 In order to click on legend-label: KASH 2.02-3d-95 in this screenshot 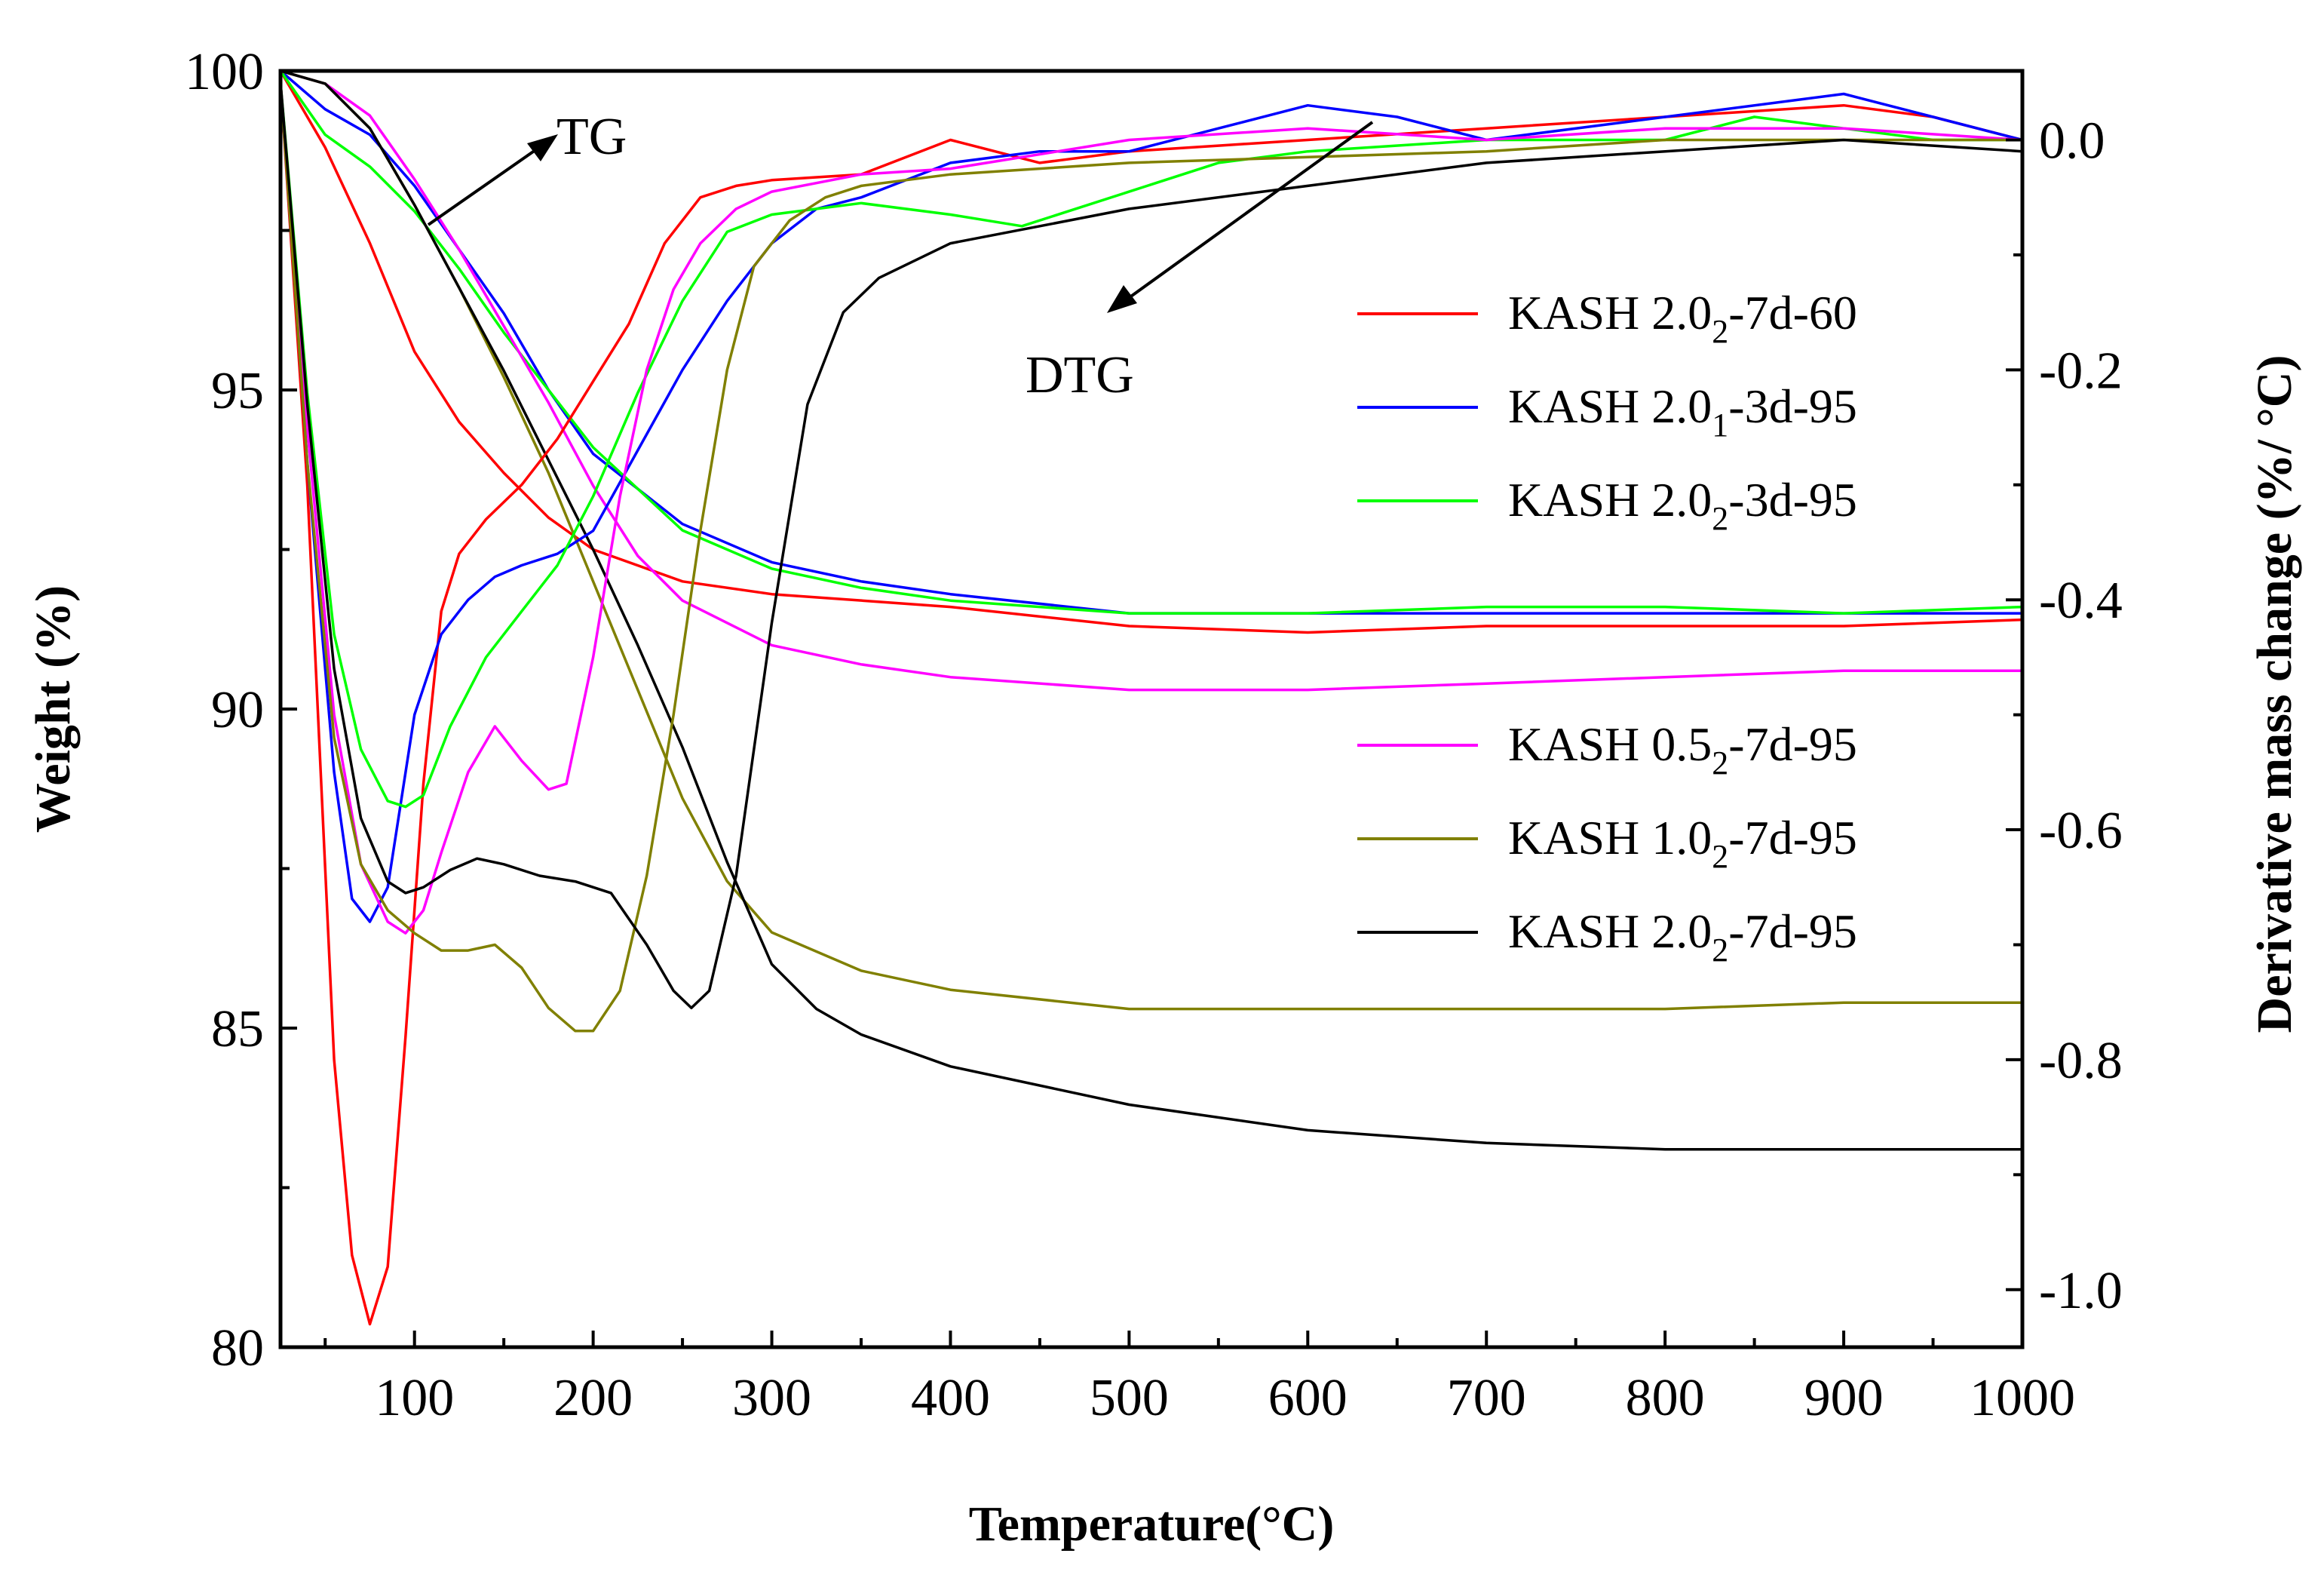, I will do `click(1682, 505)`.